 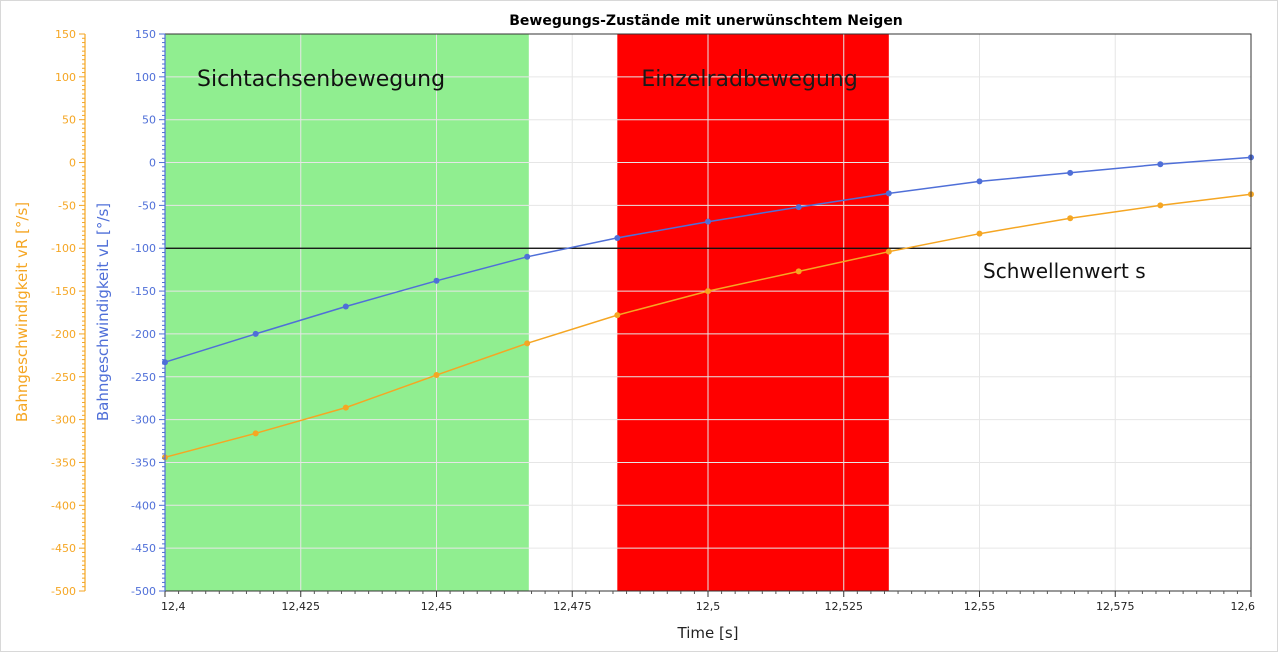 What do you see at coordinates (708, 606) in the screenshot?
I see `x-tick-label: 12,5` at bounding box center [708, 606].